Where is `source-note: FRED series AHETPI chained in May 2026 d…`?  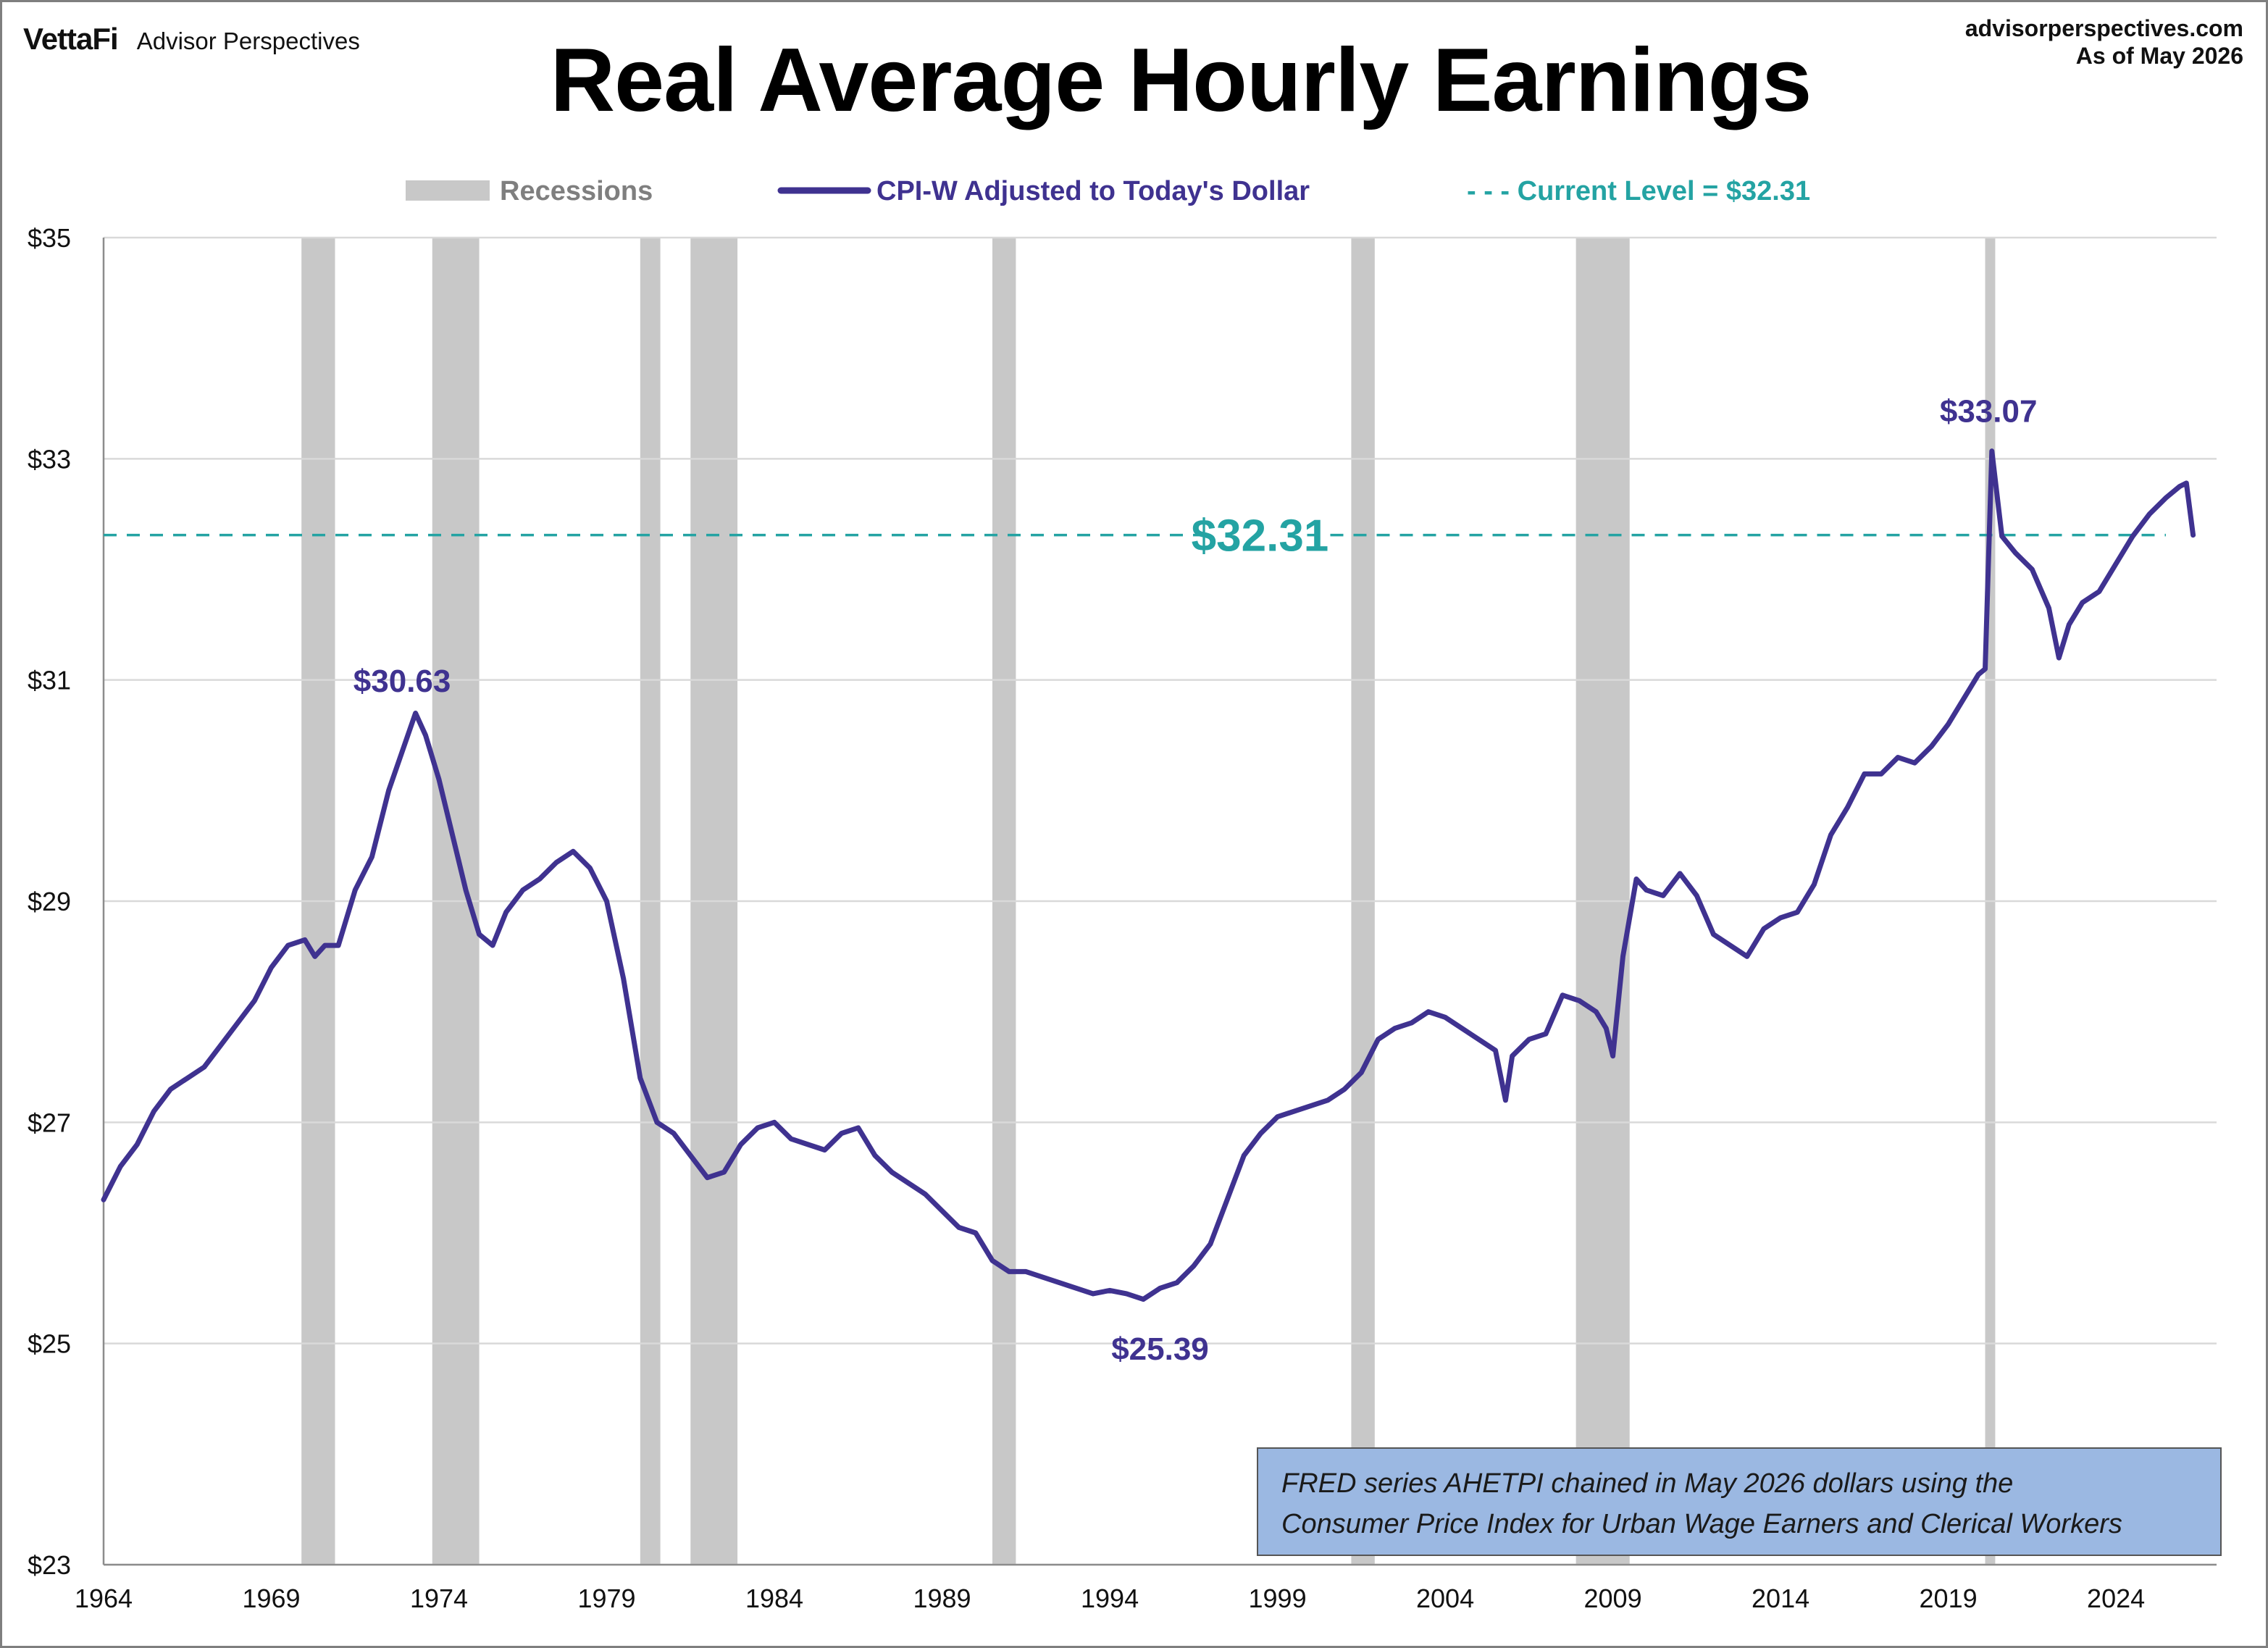 source-note: FRED series AHETPI chained in May 2026 d… is located at coordinates (1740, 1501).